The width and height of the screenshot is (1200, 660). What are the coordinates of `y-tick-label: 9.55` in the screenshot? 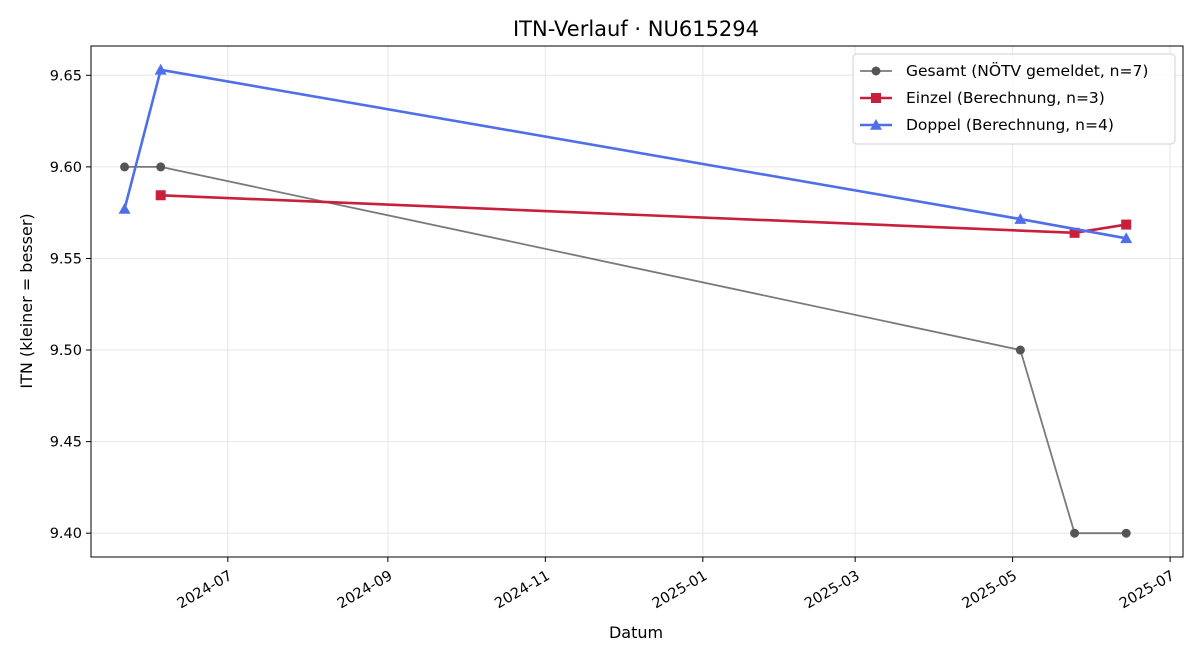 It's located at (66, 259).